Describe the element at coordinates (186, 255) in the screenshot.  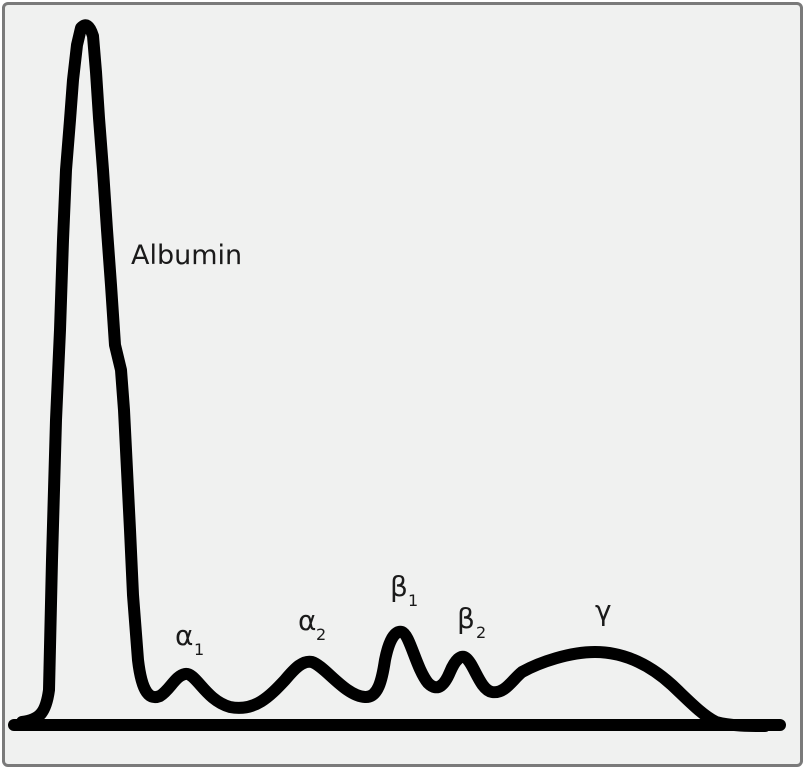
I see `albumin-label: Albumin` at that location.